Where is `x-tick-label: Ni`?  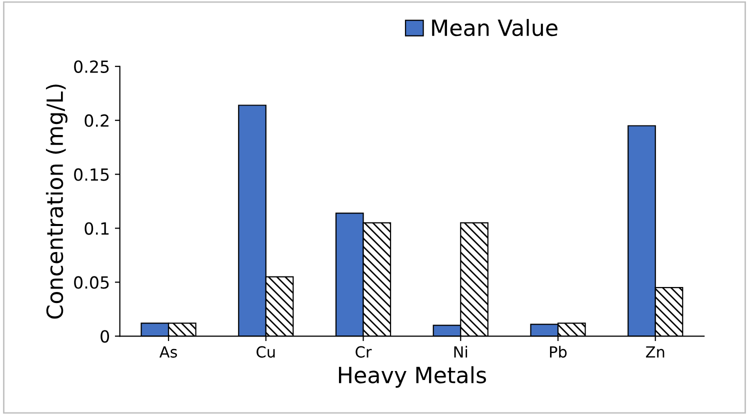
x-tick-label: Ni is located at coordinates (461, 352).